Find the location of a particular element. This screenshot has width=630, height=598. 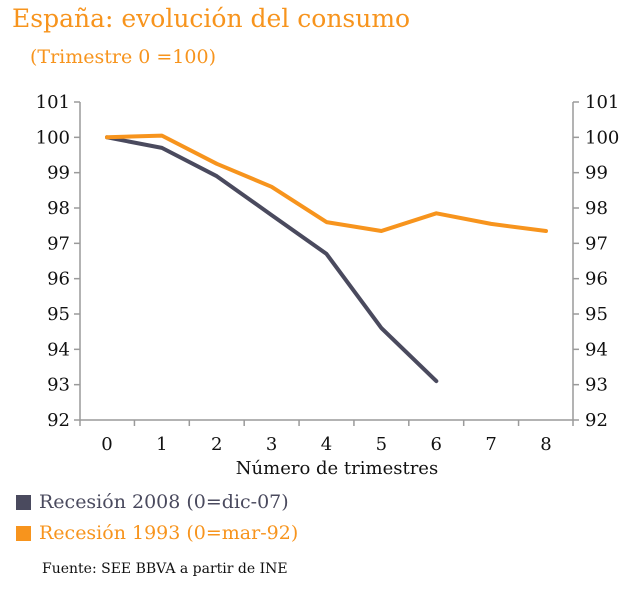

x-axis-label: Número de trimestres is located at coordinates (337, 468).